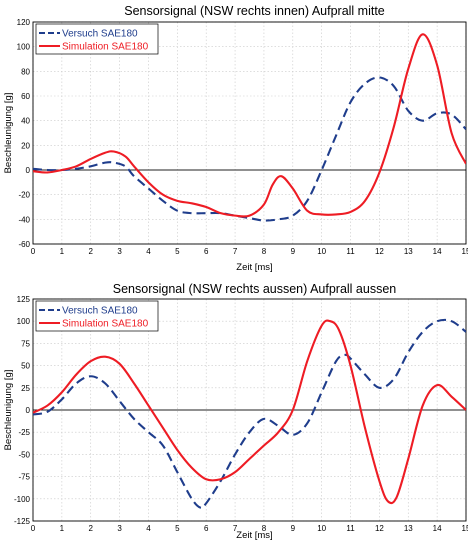 The image size is (468, 541). What do you see at coordinates (24, 477) in the screenshot?
I see `y-tick-label: -75` at bounding box center [24, 477].